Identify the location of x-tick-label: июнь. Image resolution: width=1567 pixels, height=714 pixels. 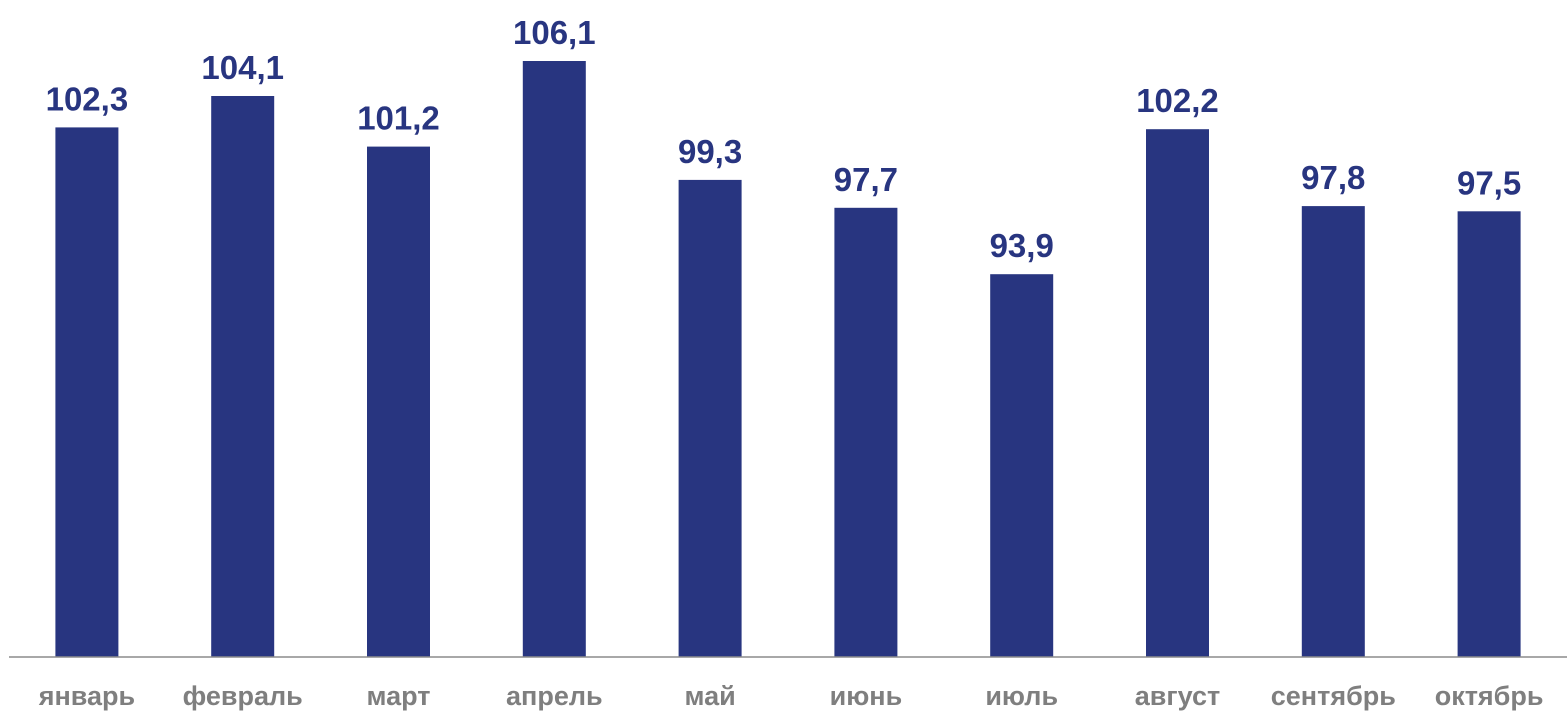
(866, 696).